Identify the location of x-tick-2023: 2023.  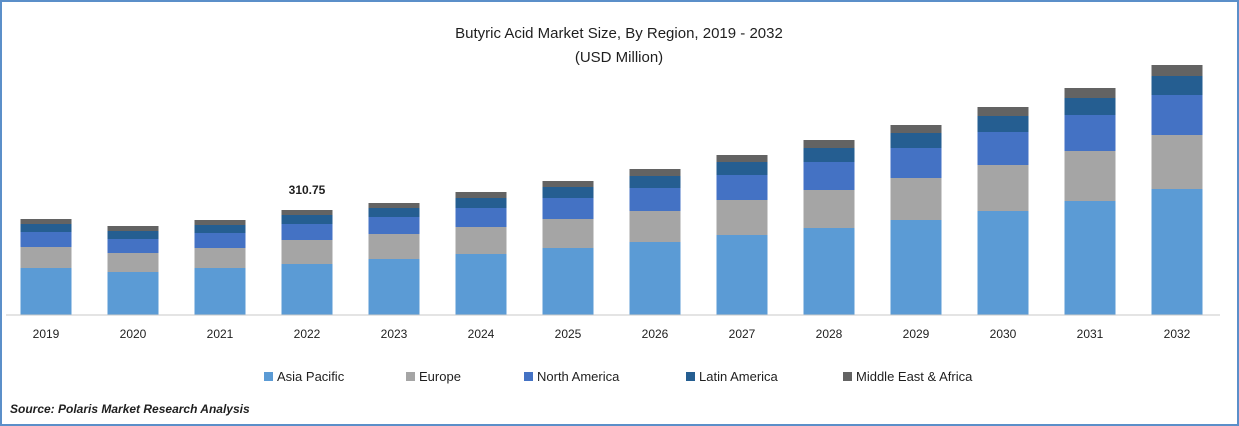
(394, 334).